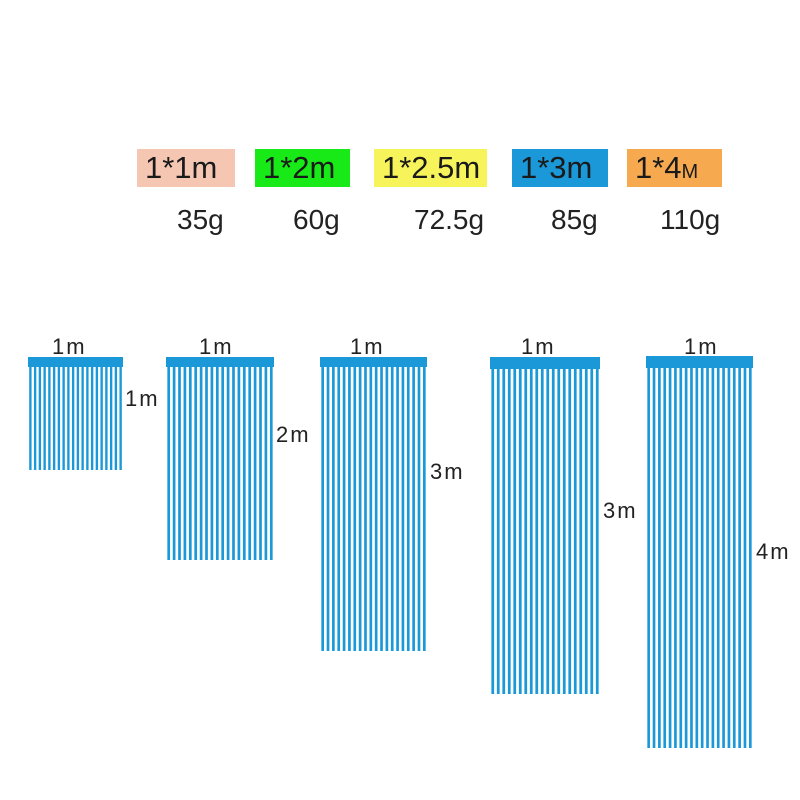 This screenshot has height=800, width=800. Describe the element at coordinates (418, 167) in the screenshot. I see `size-chip-label: 1*2.5` at that location.